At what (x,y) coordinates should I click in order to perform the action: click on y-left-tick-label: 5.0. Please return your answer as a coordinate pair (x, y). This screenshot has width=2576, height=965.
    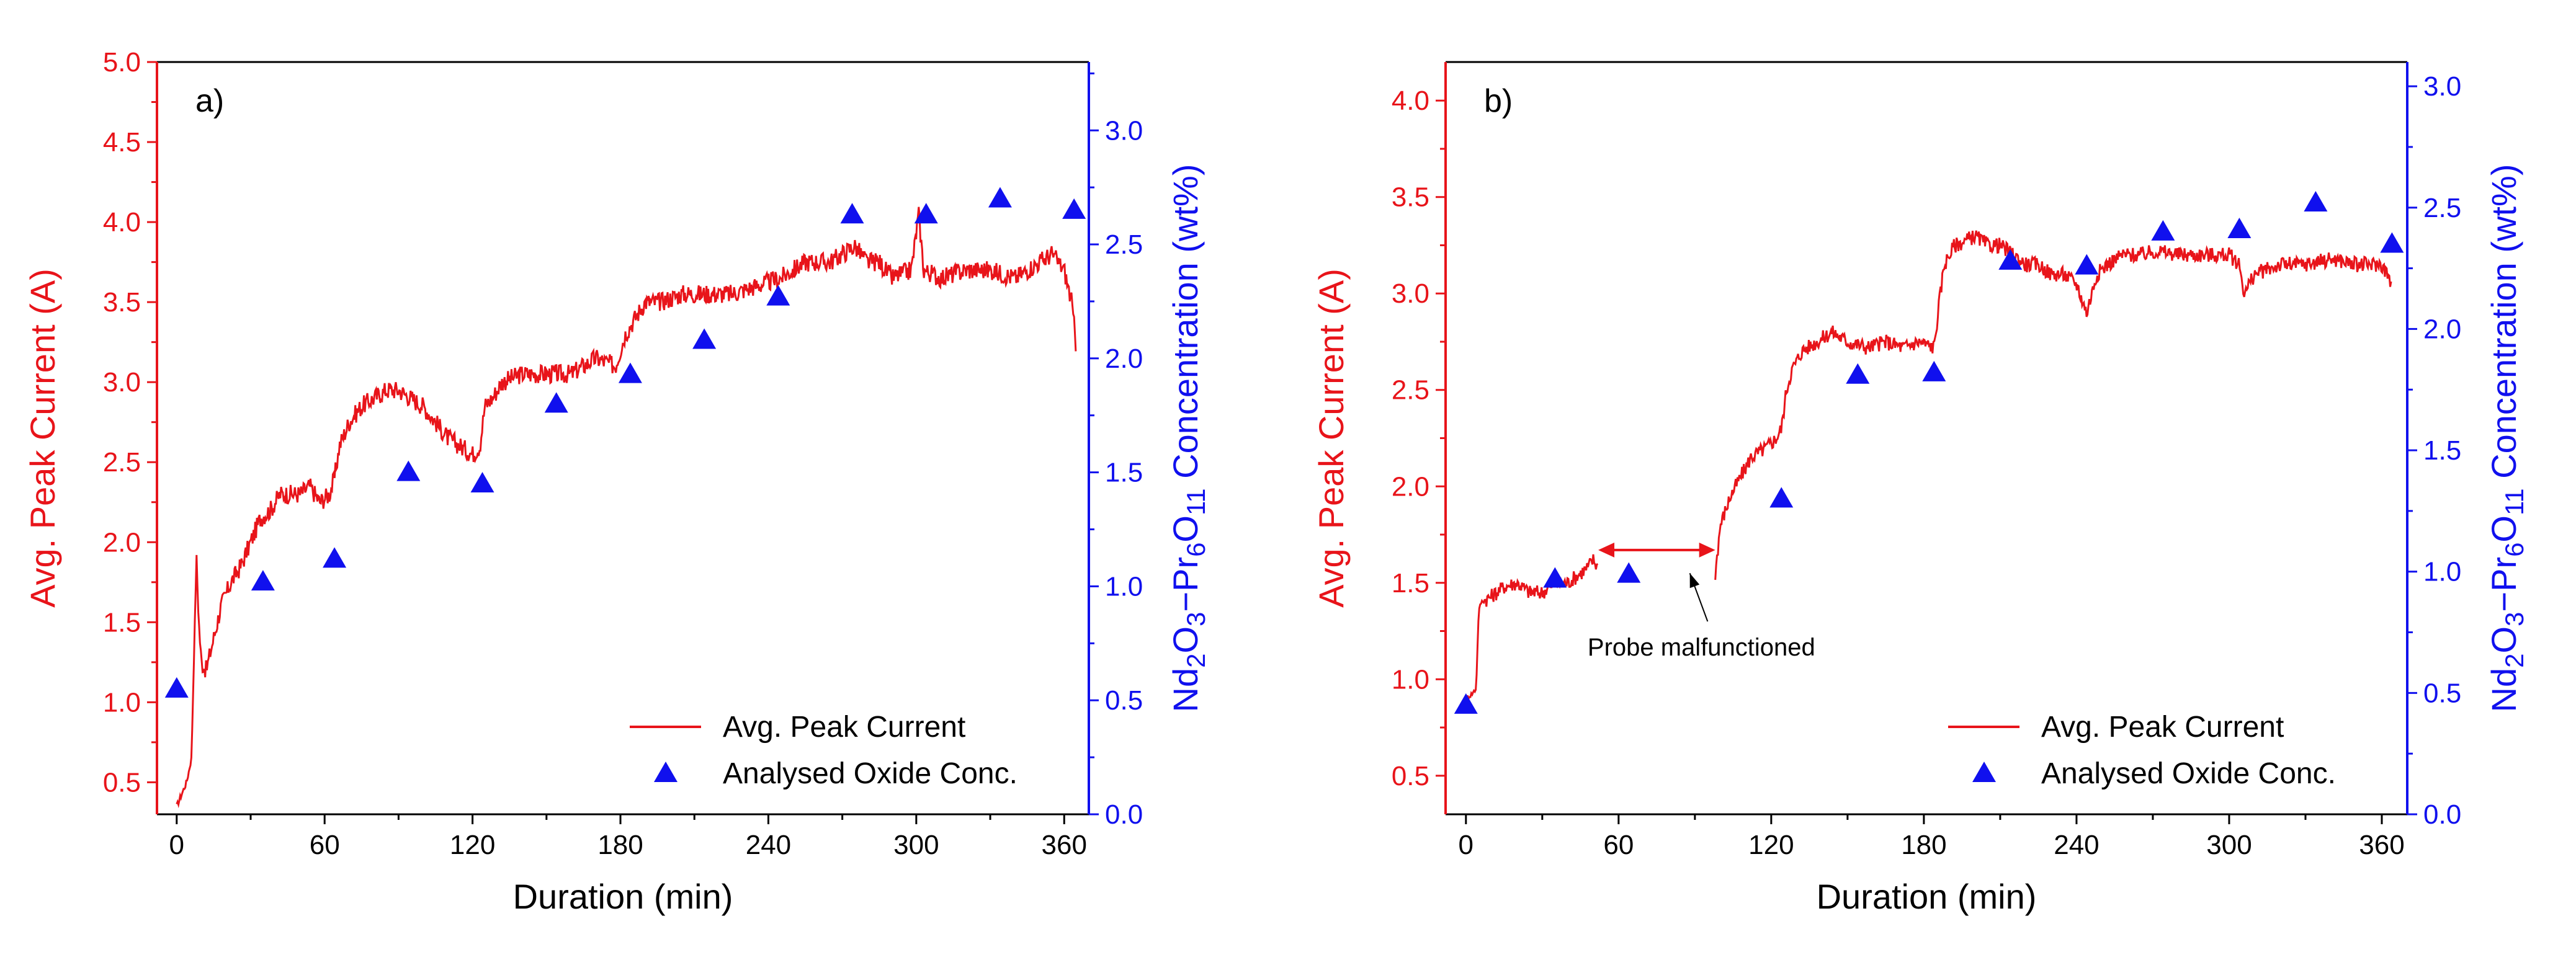
    Looking at the image, I should click on (122, 62).